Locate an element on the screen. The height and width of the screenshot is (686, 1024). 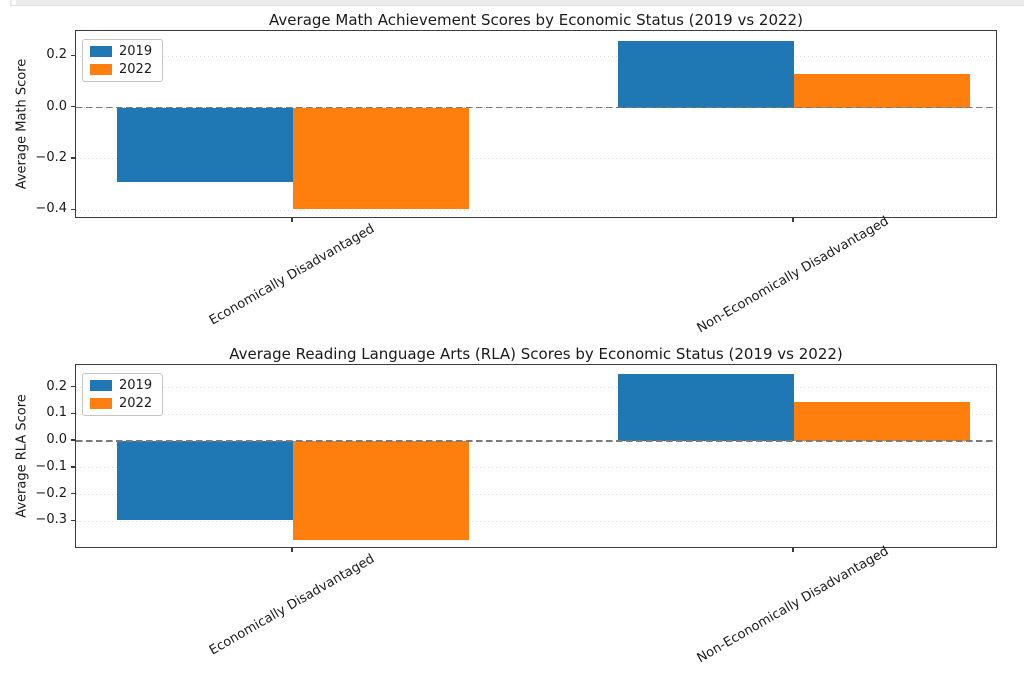
y-tick-label: −0.4 is located at coordinates (51, 209).